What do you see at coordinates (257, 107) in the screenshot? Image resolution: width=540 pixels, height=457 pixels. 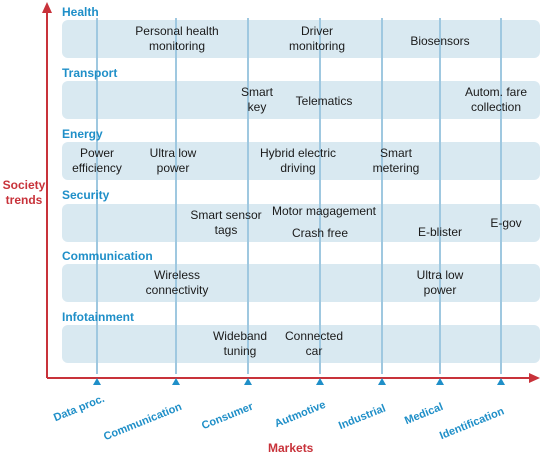 I see `item-line: key` at bounding box center [257, 107].